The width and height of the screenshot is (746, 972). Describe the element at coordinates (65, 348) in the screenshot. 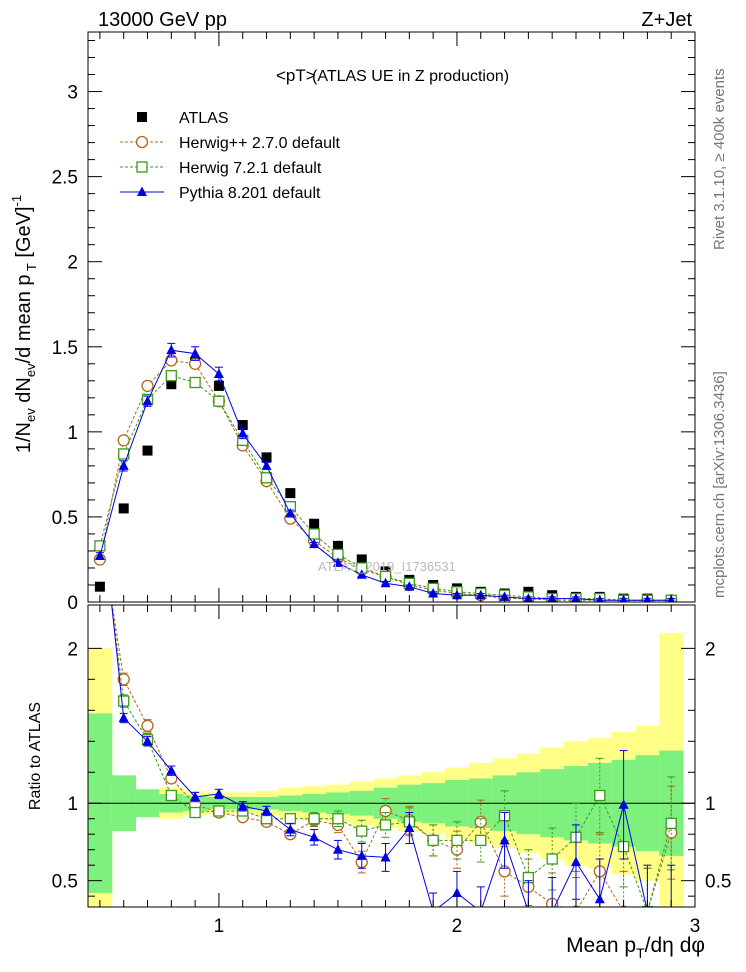

I see `y-tick-label: 1.5` at that location.